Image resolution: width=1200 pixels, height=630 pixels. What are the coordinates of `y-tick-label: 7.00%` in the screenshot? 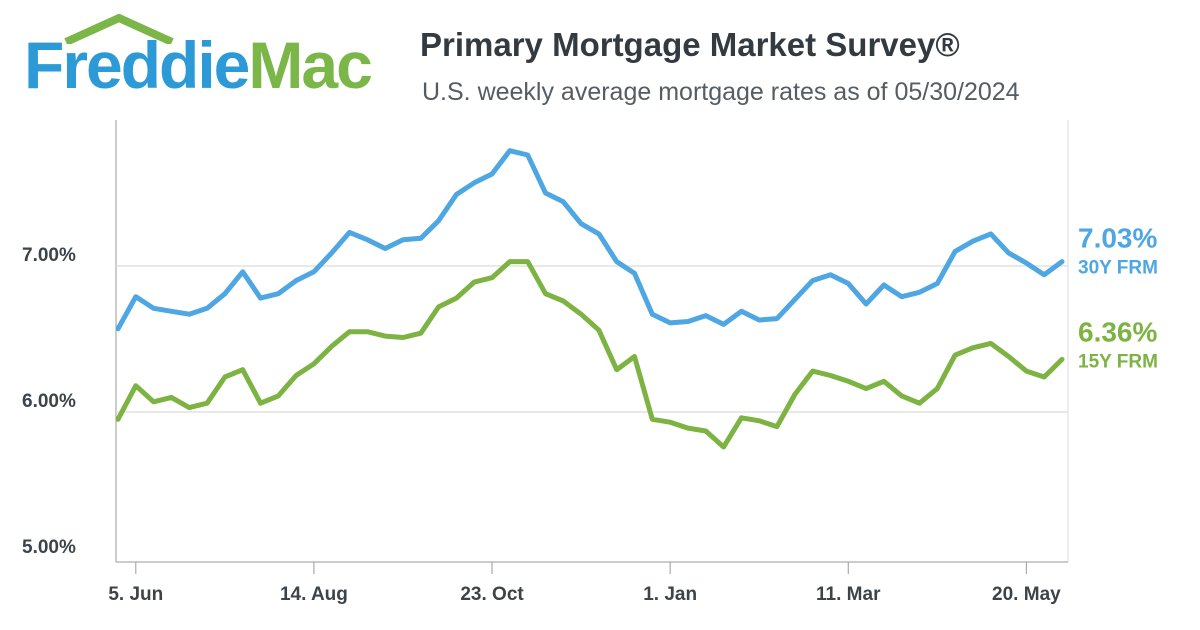 It's located at (49, 255).